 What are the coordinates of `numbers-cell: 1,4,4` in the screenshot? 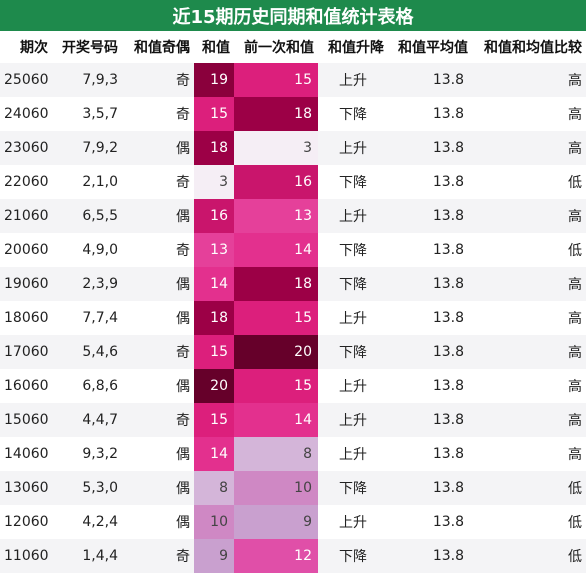 It's located at (87, 556).